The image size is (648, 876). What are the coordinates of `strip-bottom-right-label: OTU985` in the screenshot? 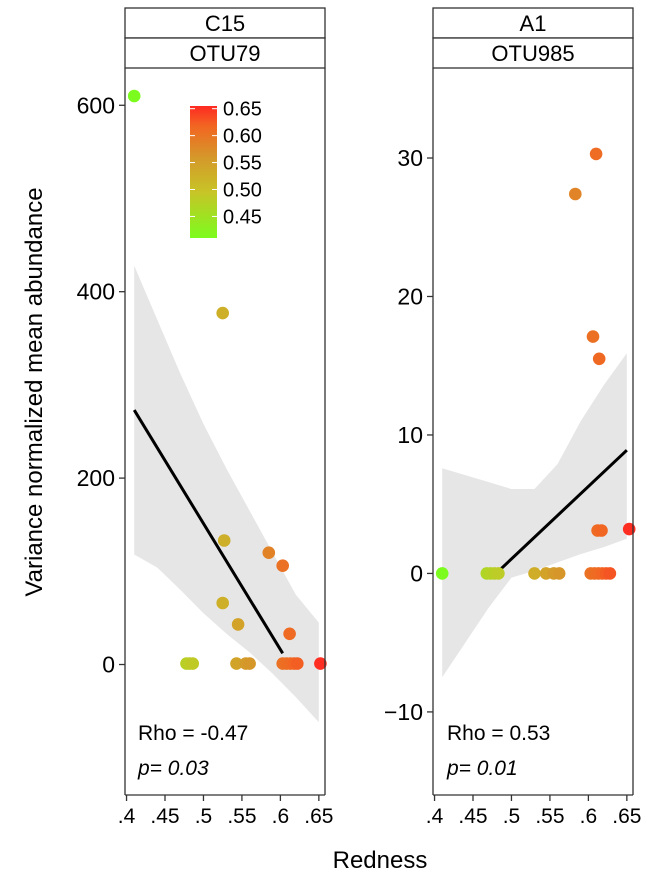 It's located at (532, 53).